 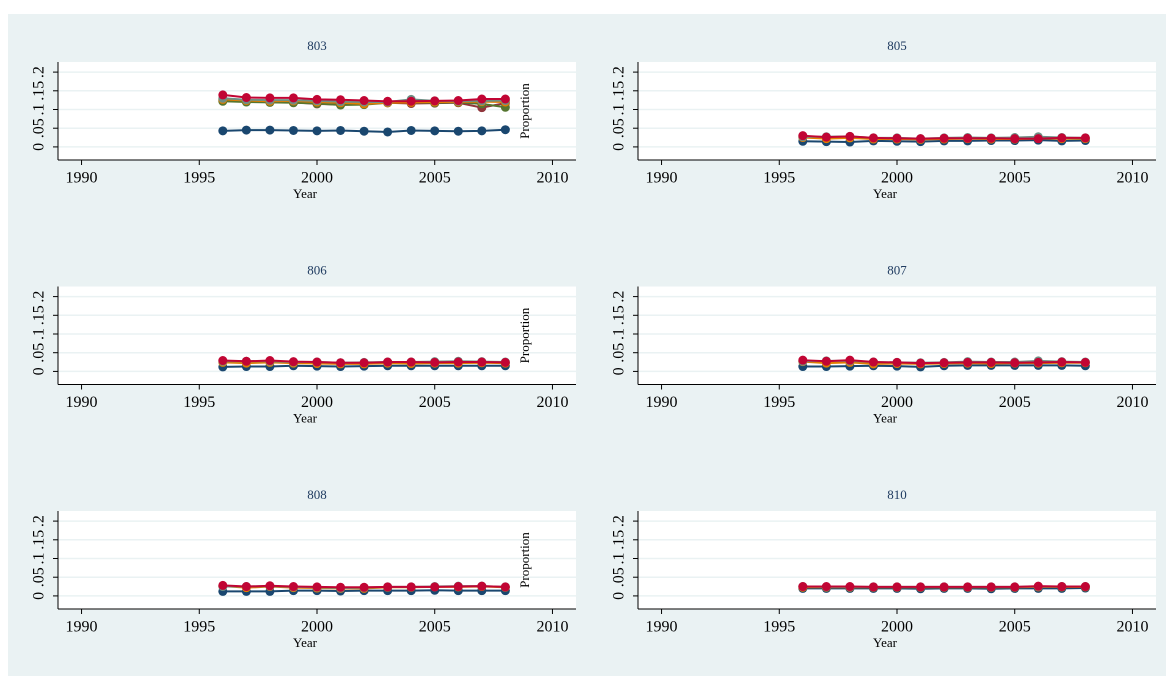 I want to click on x-axis-title: Year, so click(x=885, y=642).